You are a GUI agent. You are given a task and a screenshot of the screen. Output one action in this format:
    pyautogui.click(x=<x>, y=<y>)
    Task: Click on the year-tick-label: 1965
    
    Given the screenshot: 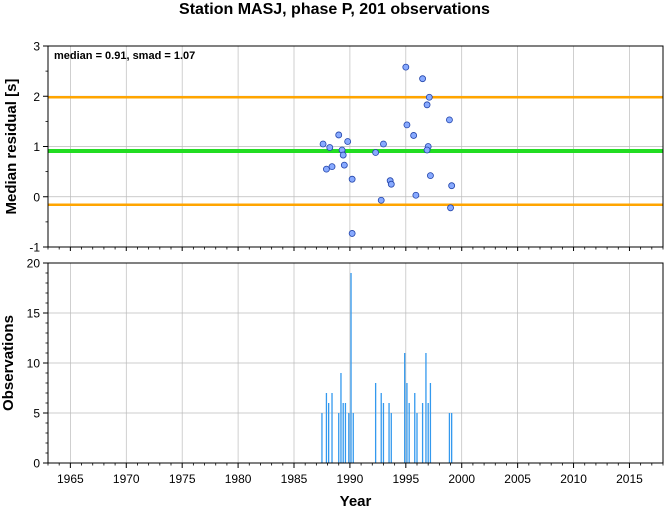 What is the action you would take?
    pyautogui.click(x=70, y=479)
    